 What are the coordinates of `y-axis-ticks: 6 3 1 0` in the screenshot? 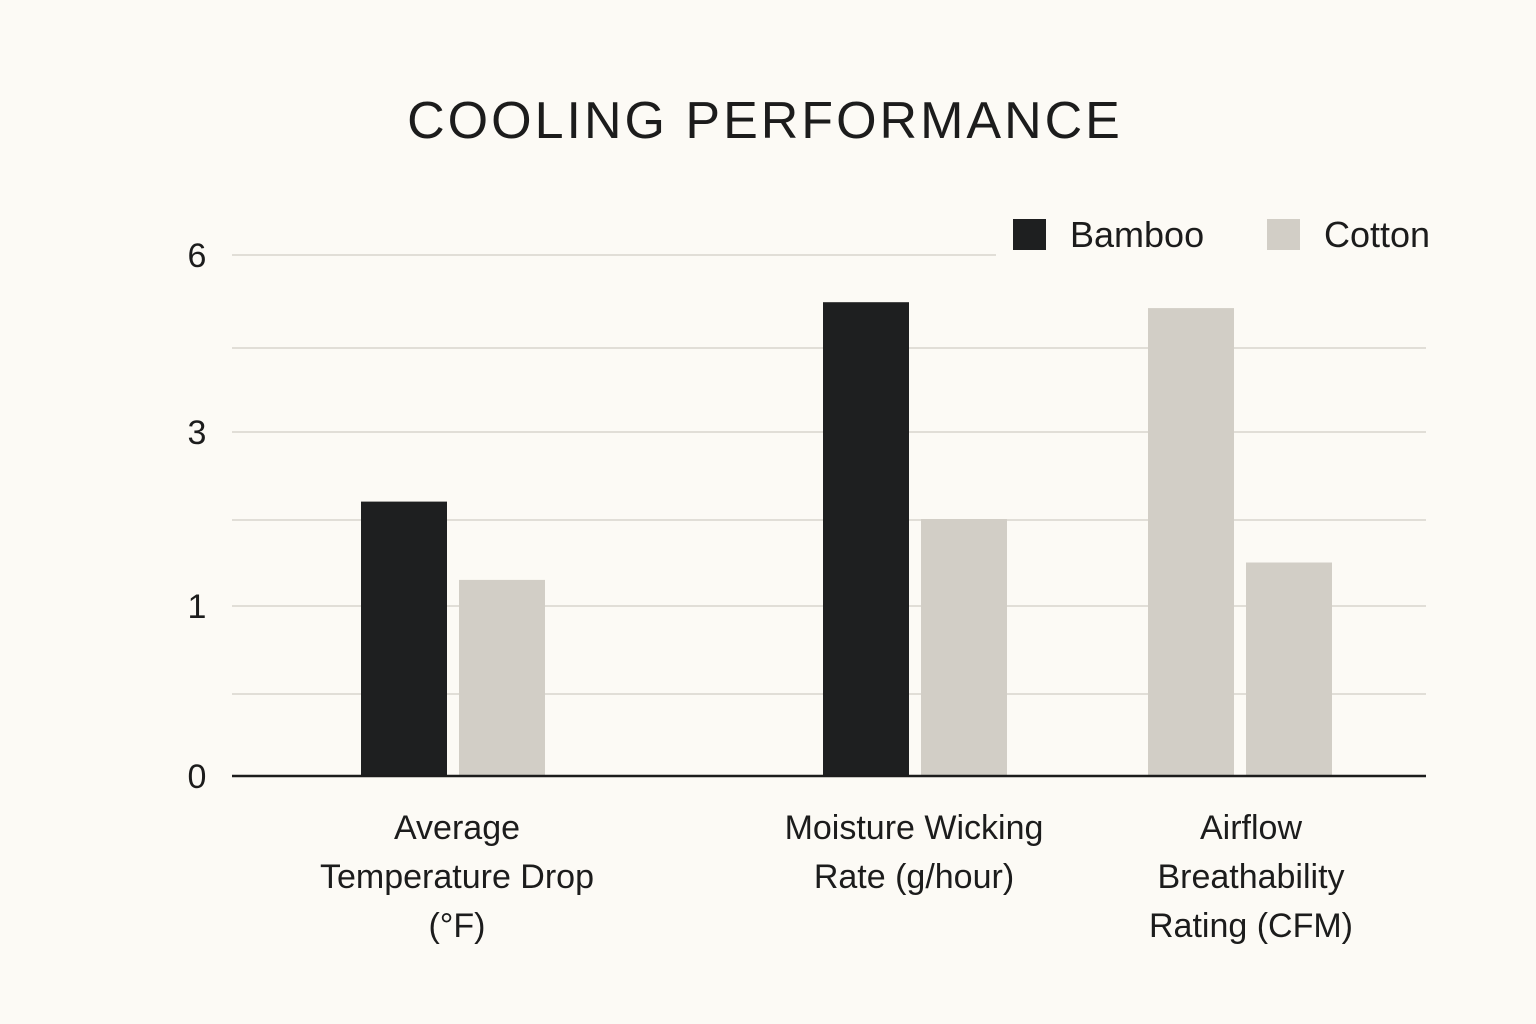 It's located at (197, 516).